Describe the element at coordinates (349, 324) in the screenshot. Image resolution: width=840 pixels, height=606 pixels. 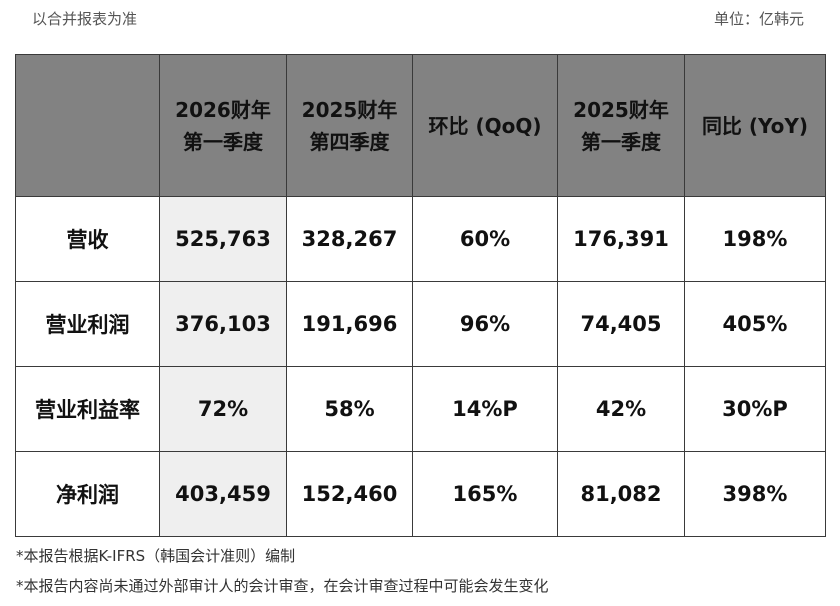
I see `table-cell: 191,696` at that location.